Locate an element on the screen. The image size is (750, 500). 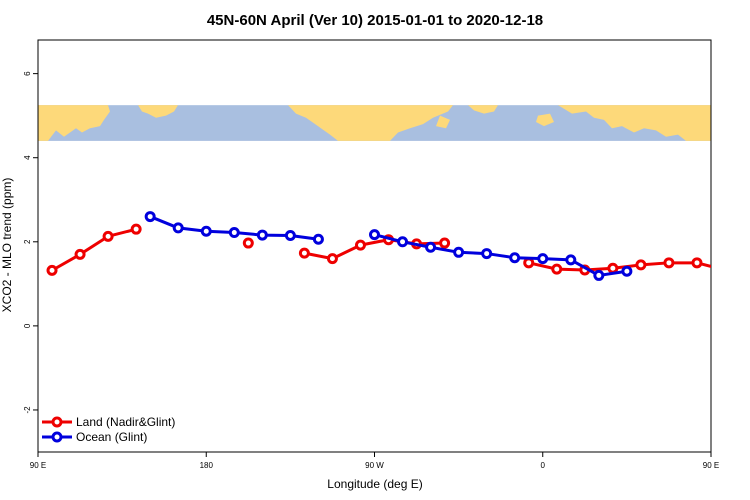
y-tick-label-1: 0 is located at coordinates (27, 325).